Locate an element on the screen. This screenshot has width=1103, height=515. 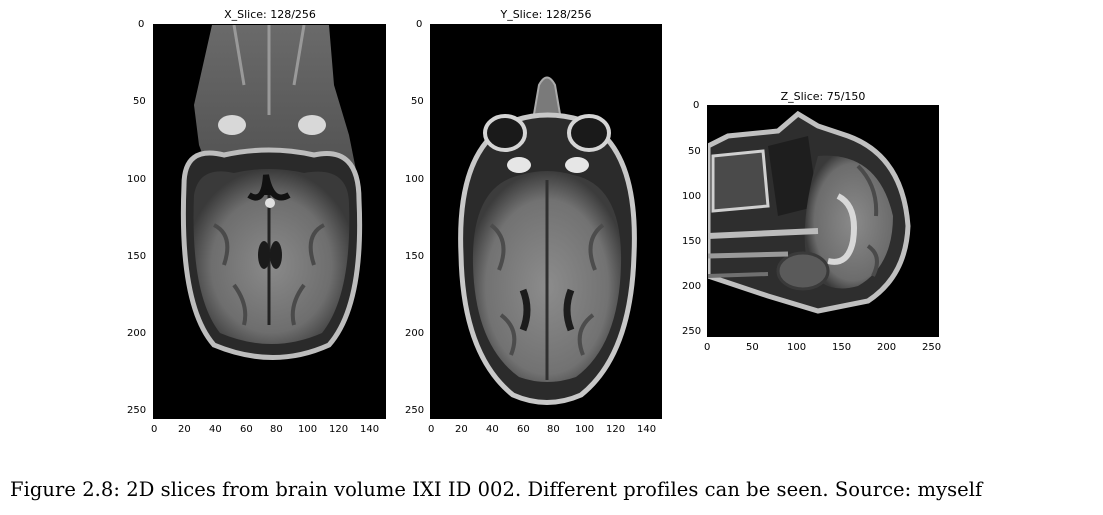
x-tick-label: 250 is located at coordinates (932, 347).